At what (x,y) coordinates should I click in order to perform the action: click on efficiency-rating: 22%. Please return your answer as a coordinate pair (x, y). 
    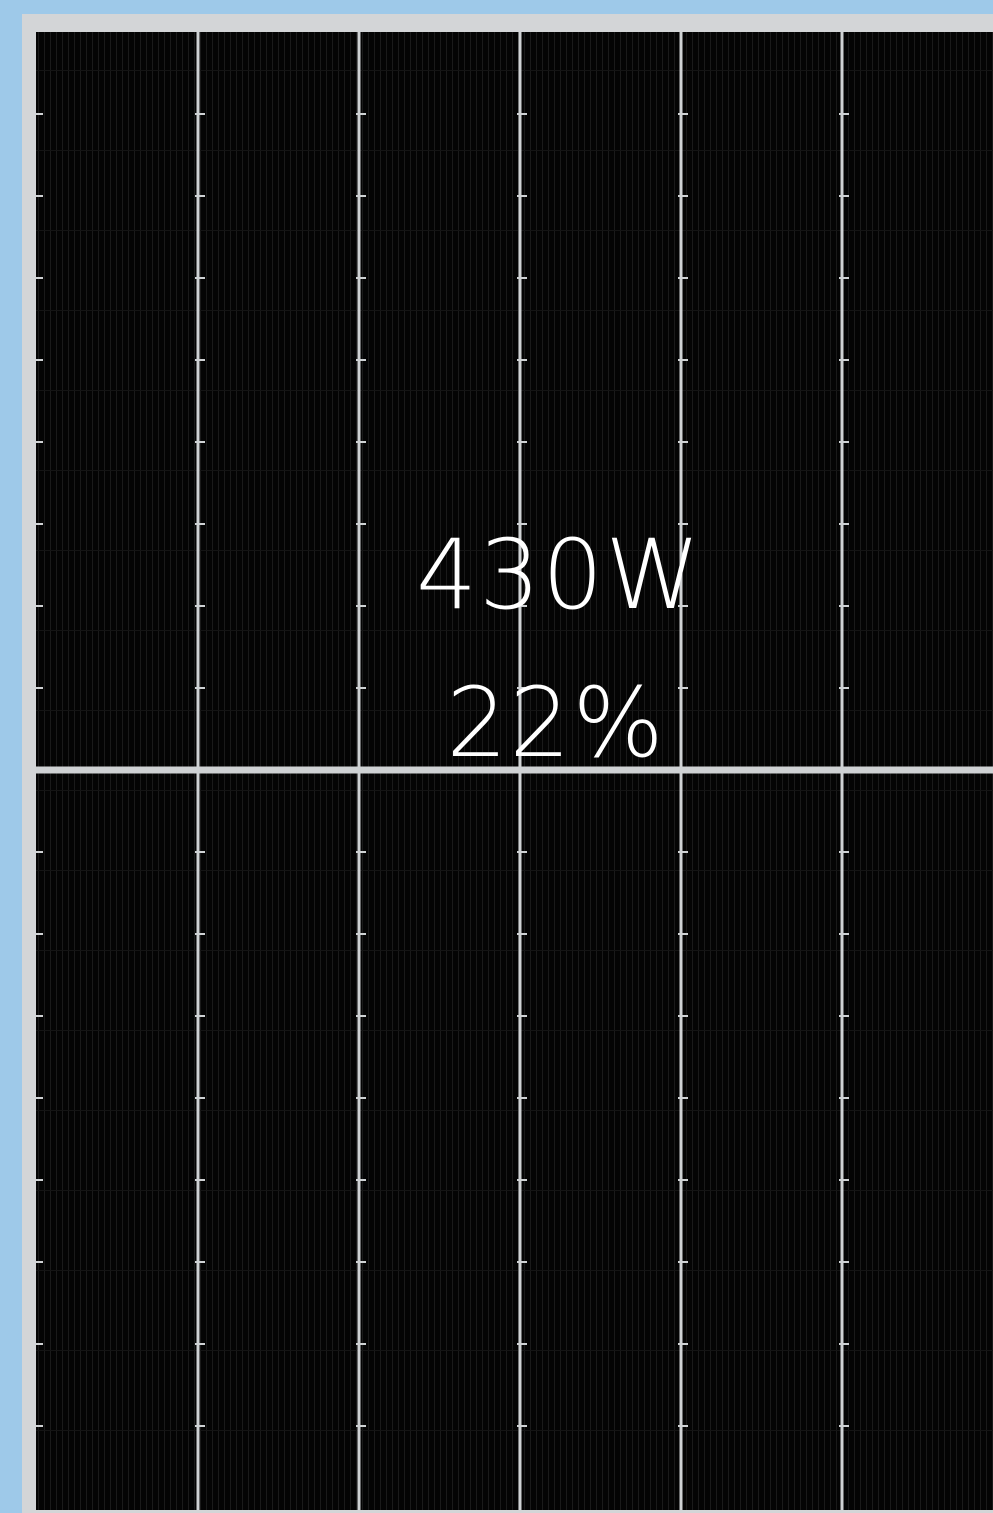
    Looking at the image, I should click on (556, 723).